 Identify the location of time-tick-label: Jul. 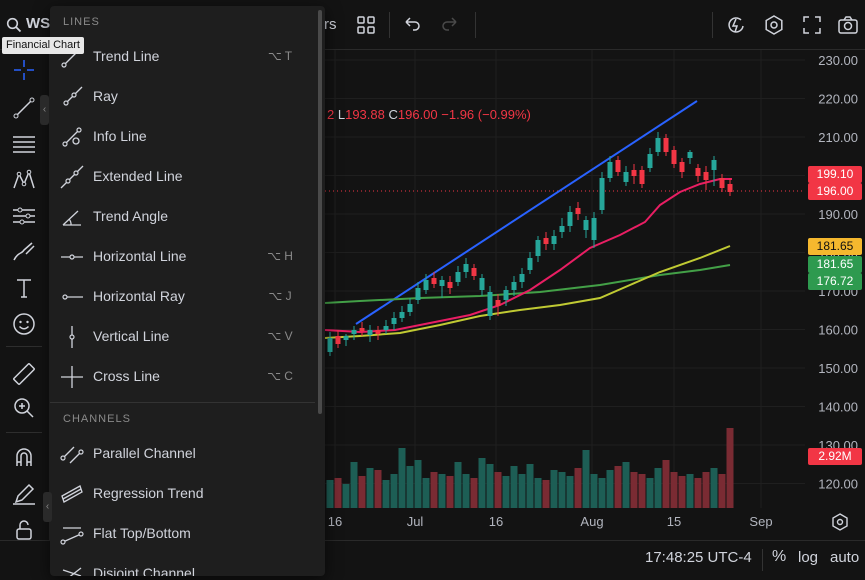
(415, 521).